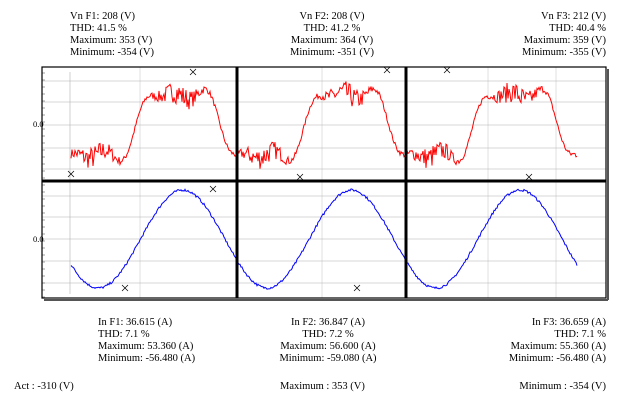 The width and height of the screenshot is (635, 396). Describe the element at coordinates (328, 346) in the screenshot. I see `current-max-f2: Maximum: 56.600 (A)` at that location.